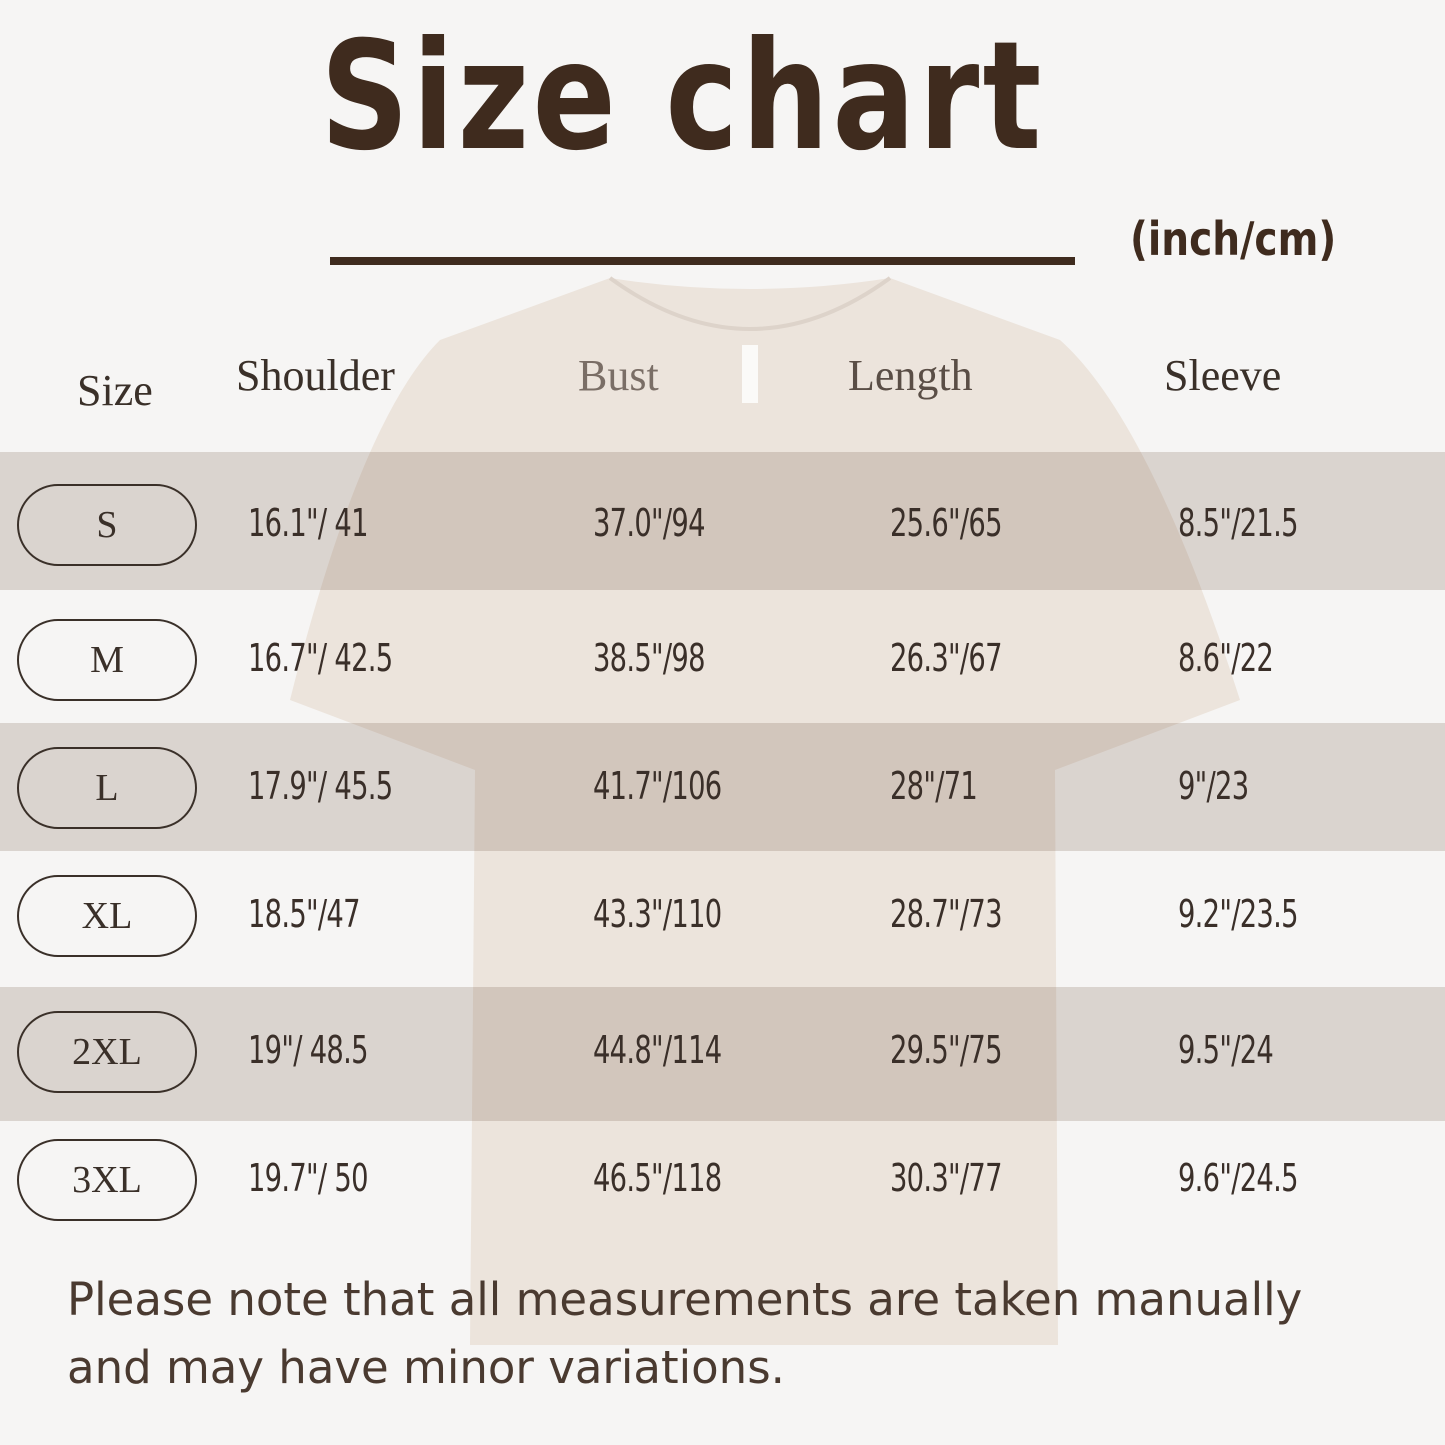 The image size is (1445, 1445). What do you see at coordinates (946, 1050) in the screenshot?
I see `length-value: 29.5"/75` at bounding box center [946, 1050].